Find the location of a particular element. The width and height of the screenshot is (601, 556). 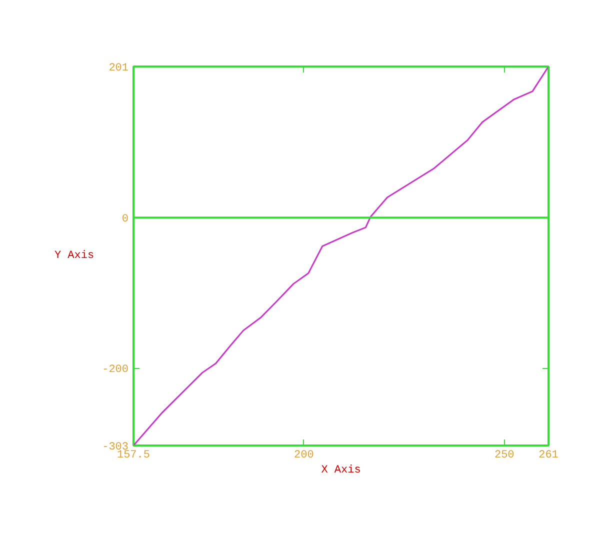

y-tick-label: 201 is located at coordinates (118, 68).